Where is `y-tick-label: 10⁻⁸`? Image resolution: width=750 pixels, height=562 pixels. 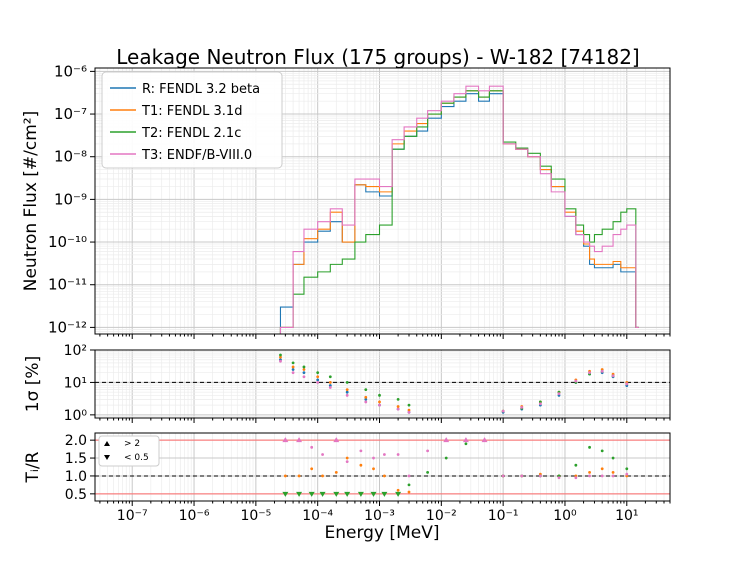
y-tick-label: 10⁻⁸ is located at coordinates (70, 157).